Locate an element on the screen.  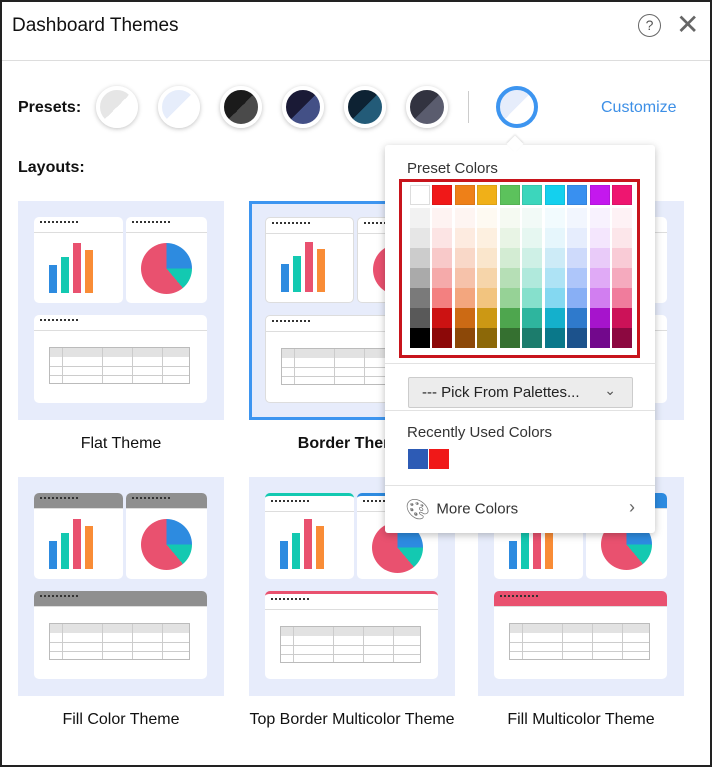
customize-link: Customize is located at coordinates (639, 107).